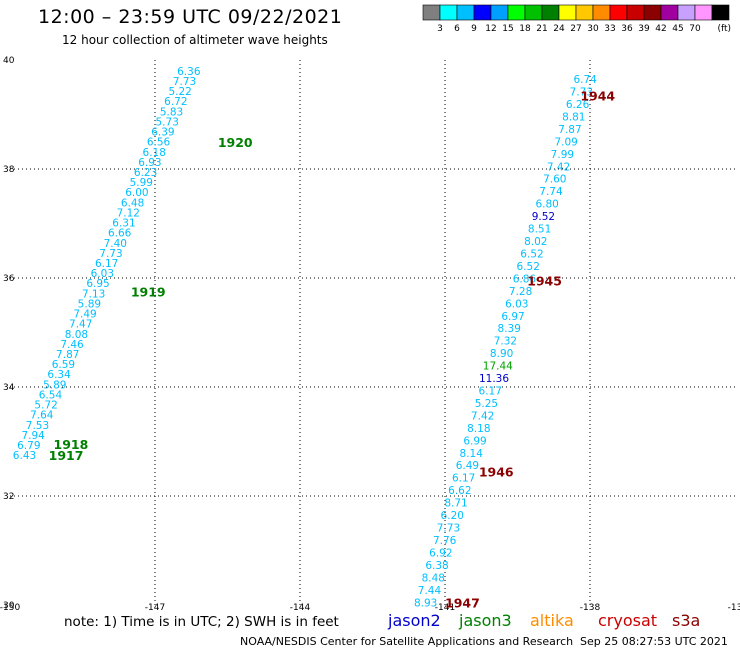 This screenshot has height=650, width=740. What do you see at coordinates (148, 292) in the screenshot?
I see `time-label: 1919` at bounding box center [148, 292].